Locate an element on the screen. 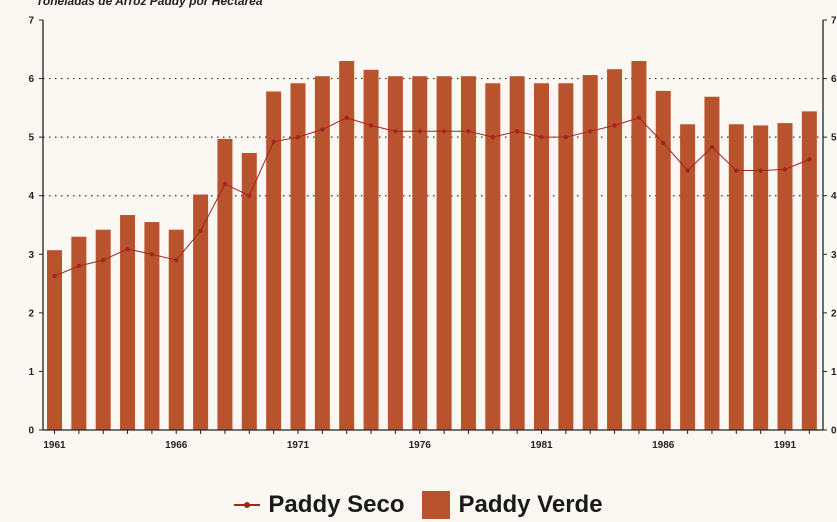  y-axis-left: 0 1 2 3 4 5 6 7 is located at coordinates (35, 226).